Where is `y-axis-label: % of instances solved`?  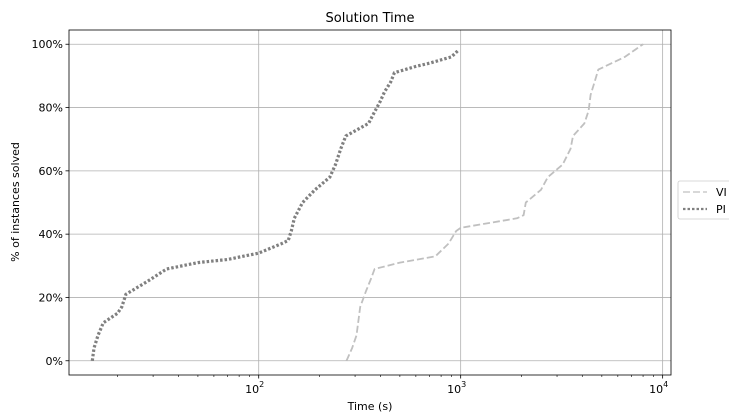 y-axis-label: % of instances solved is located at coordinates (15, 202).